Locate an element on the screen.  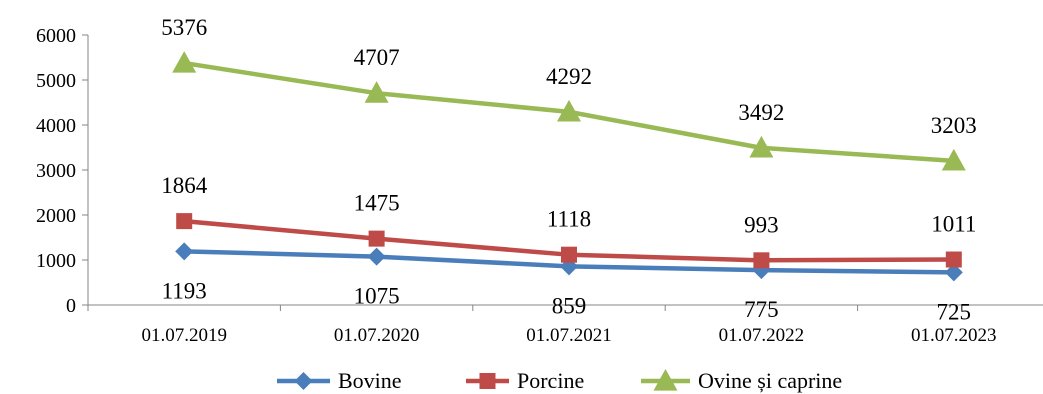
y-tick-label: 0 is located at coordinates (71, 306).